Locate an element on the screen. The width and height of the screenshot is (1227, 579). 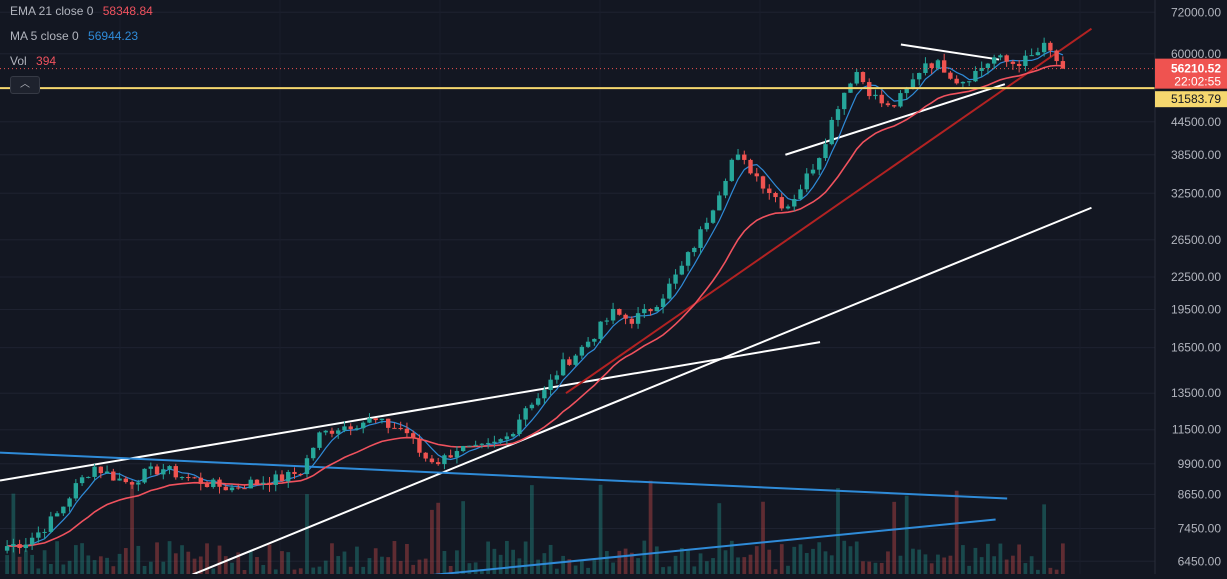
legend-ema: EMA 21 close 0 58348.84 is located at coordinates (81, 16).